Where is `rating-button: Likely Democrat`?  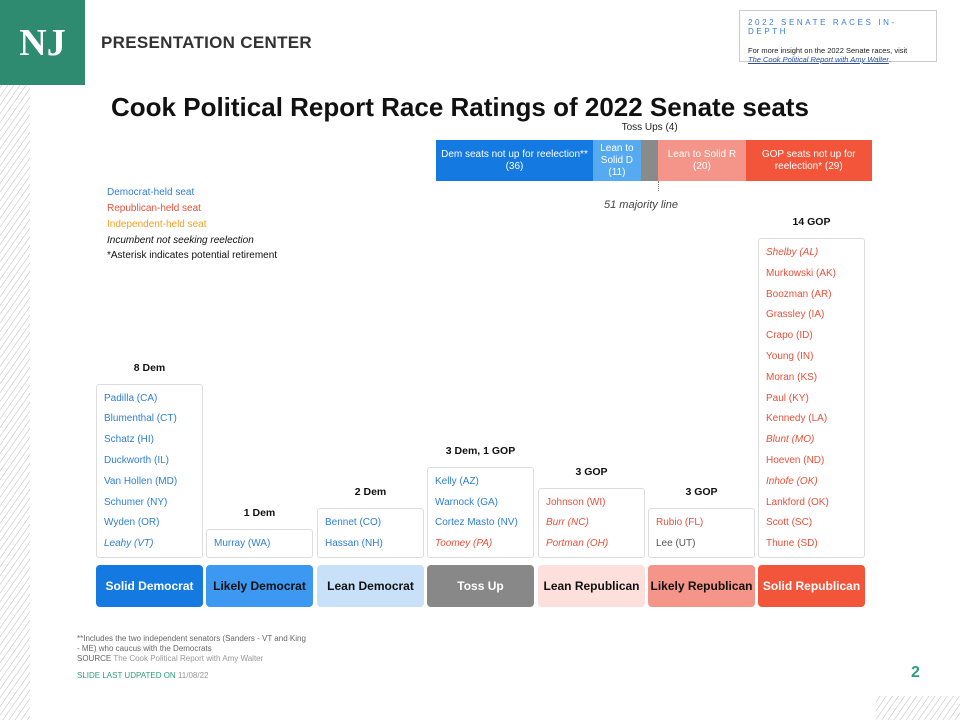 rating-button: Likely Democrat is located at coordinates (259, 586).